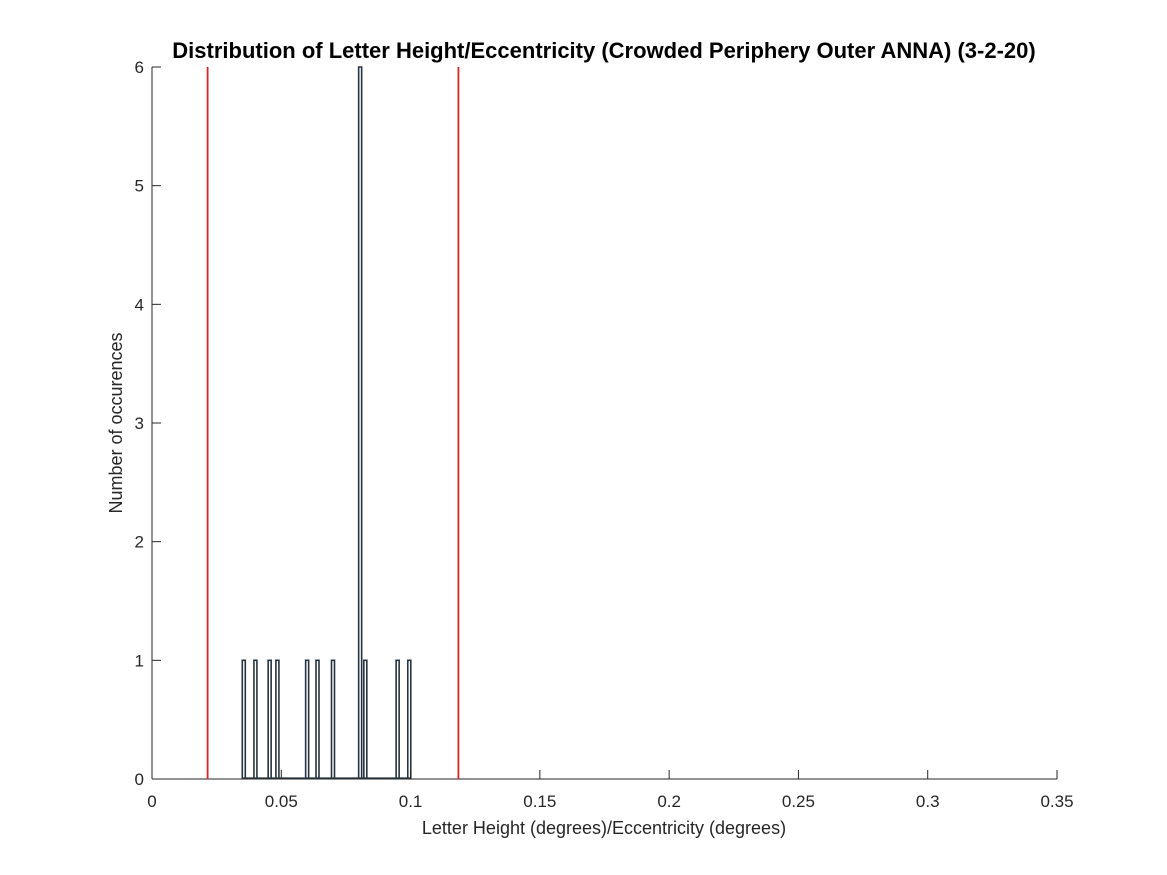 The height and width of the screenshot is (875, 1167). What do you see at coordinates (148, 423) in the screenshot?
I see `y-axis-ticks: 0 1 2 3 4 5 6` at bounding box center [148, 423].